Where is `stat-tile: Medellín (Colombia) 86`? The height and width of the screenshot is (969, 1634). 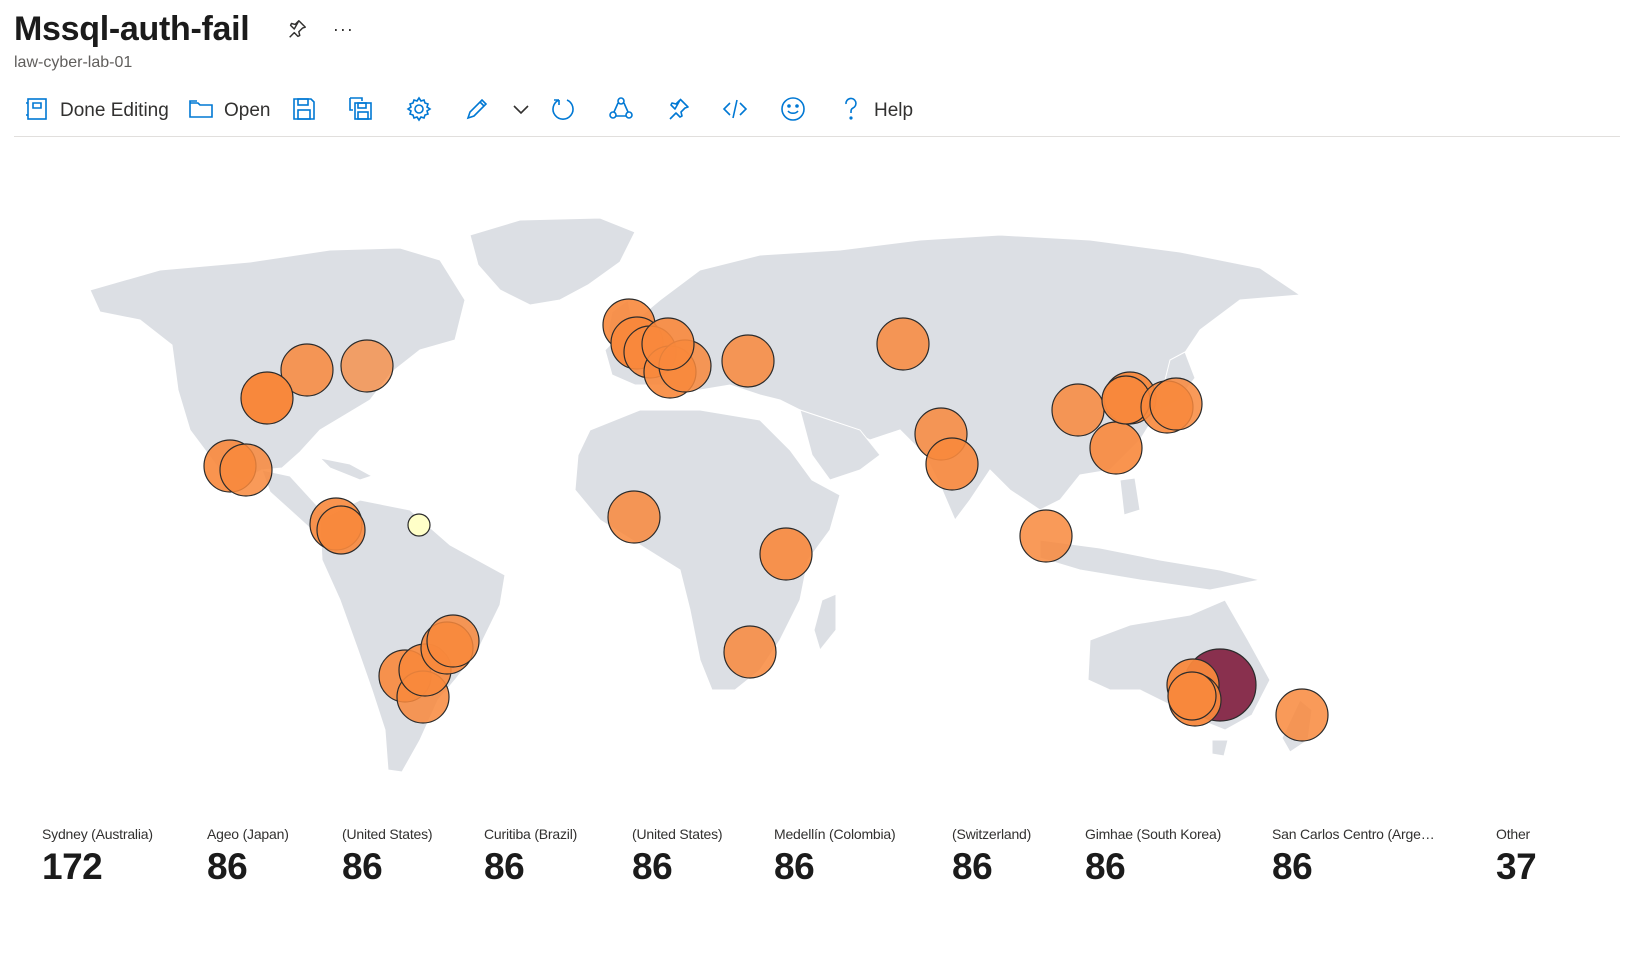
stat-tile: Medellín (Colombia) 86 is located at coordinates (834, 857).